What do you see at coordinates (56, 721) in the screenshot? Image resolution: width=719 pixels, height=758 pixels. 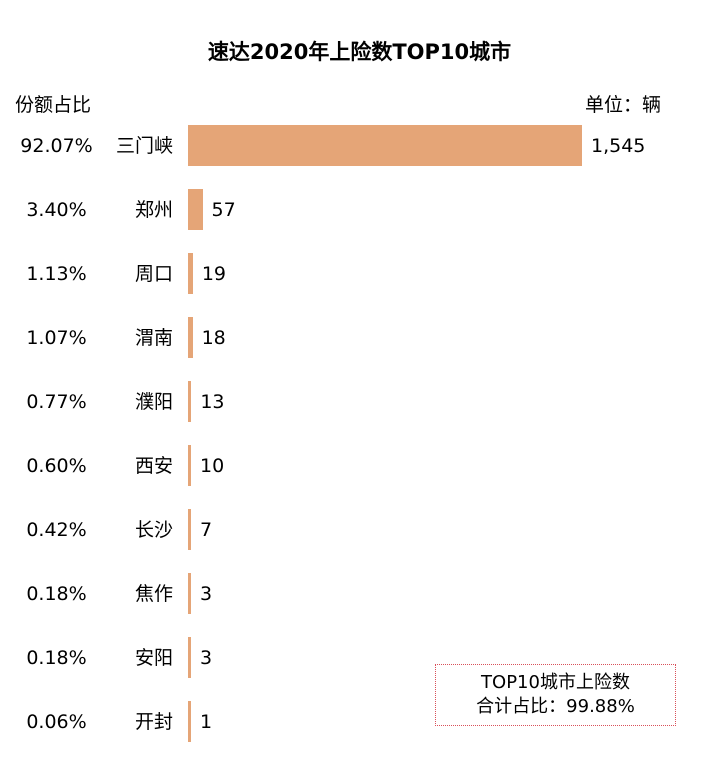 I see `share-label: 0.06%` at bounding box center [56, 721].